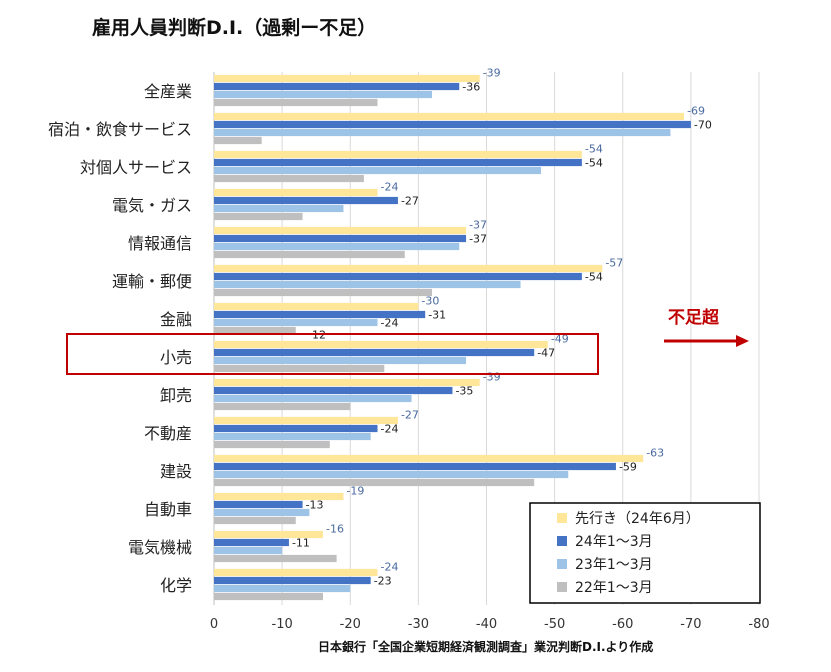  Describe the element at coordinates (703, 125) in the screenshot. I see `data-label: -70` at that location.